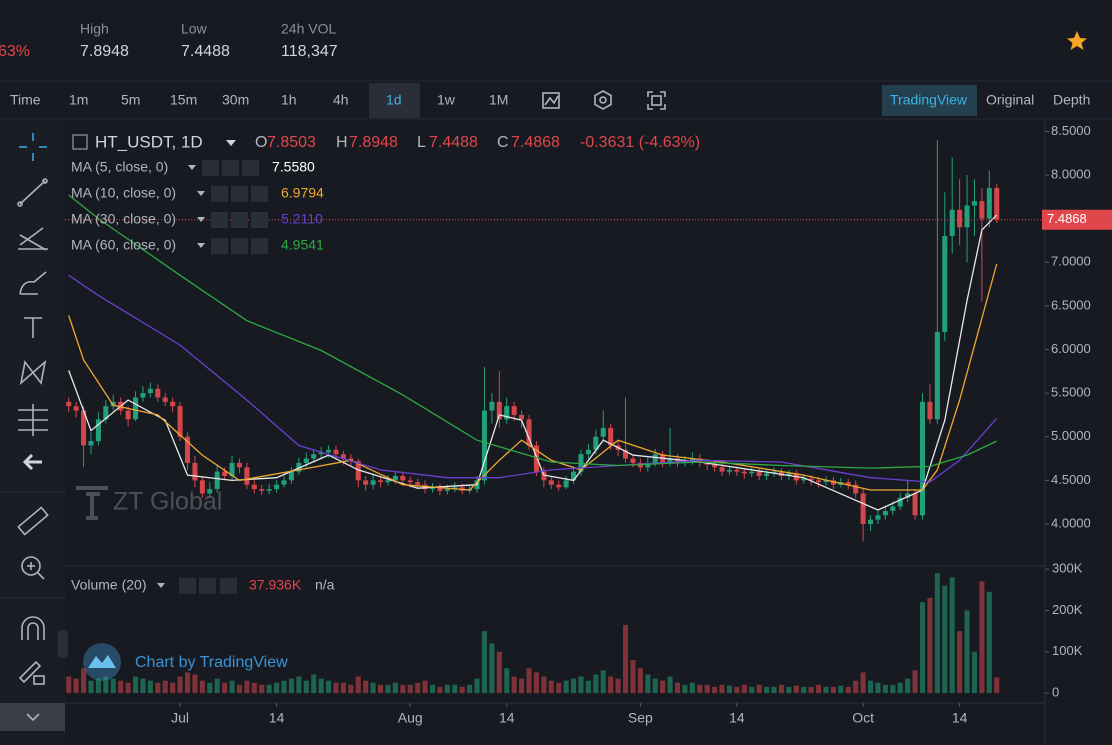  Describe the element at coordinates (1077, 40) in the screenshot. I see `favorite-star` at that location.